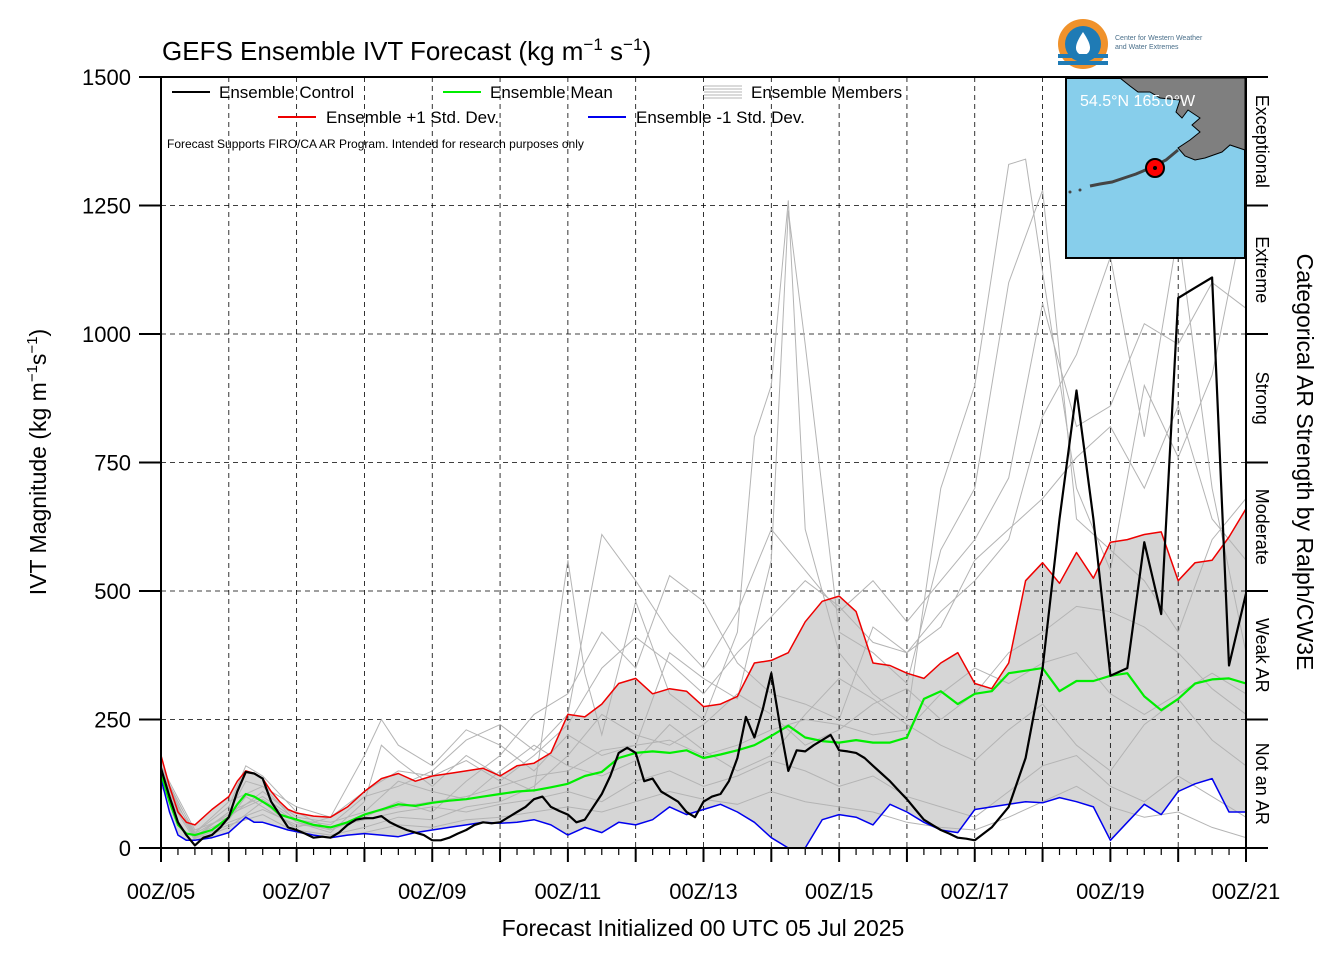 The width and height of the screenshot is (1336, 962). Describe the element at coordinates (125, 848) in the screenshot. I see `y-tick-label: 0` at that location.